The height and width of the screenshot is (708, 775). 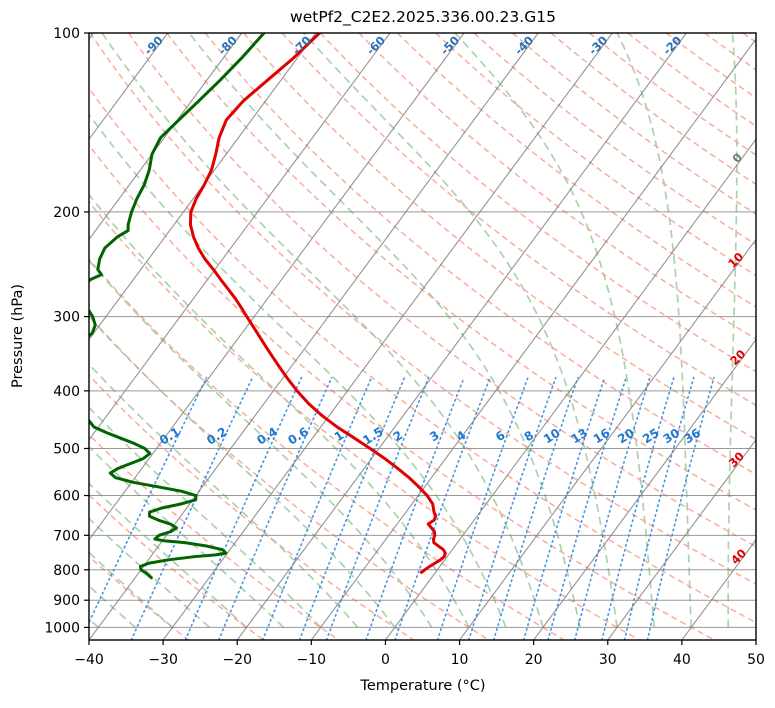 I want to click on y-tick-label: 200, so click(x=66, y=213).